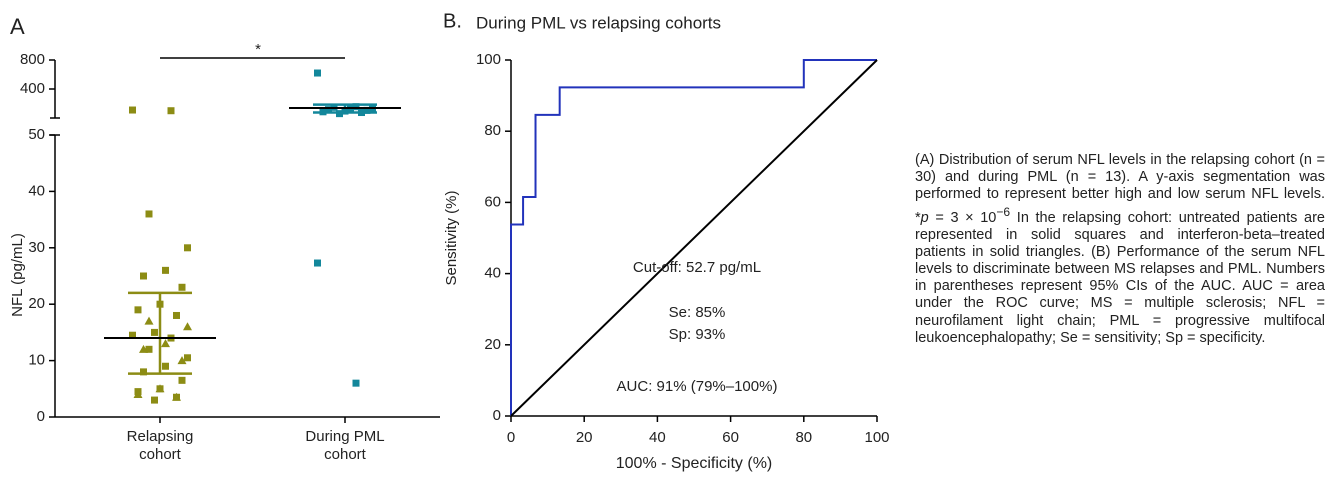 This screenshot has height=478, width=1338. I want to click on y-axis-label: NFL (pg/mL), so click(17, 275).